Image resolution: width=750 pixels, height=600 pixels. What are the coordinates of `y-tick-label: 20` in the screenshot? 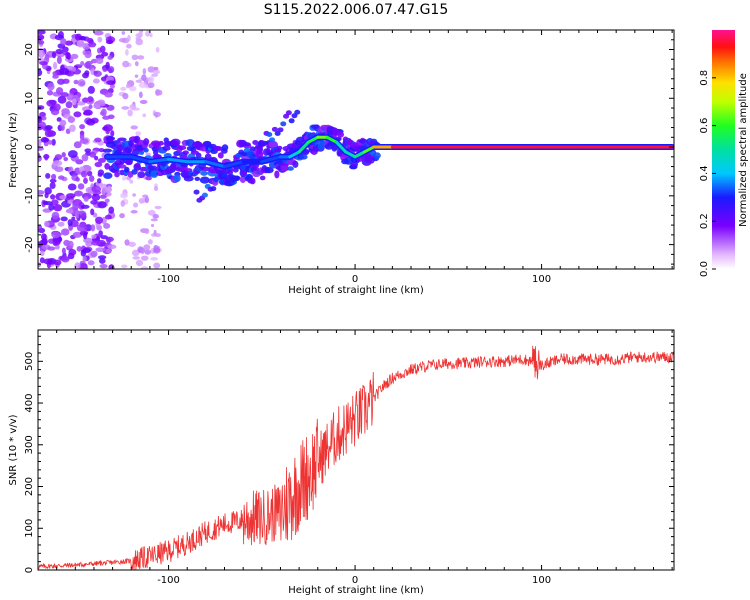 It's located at (29, 49).